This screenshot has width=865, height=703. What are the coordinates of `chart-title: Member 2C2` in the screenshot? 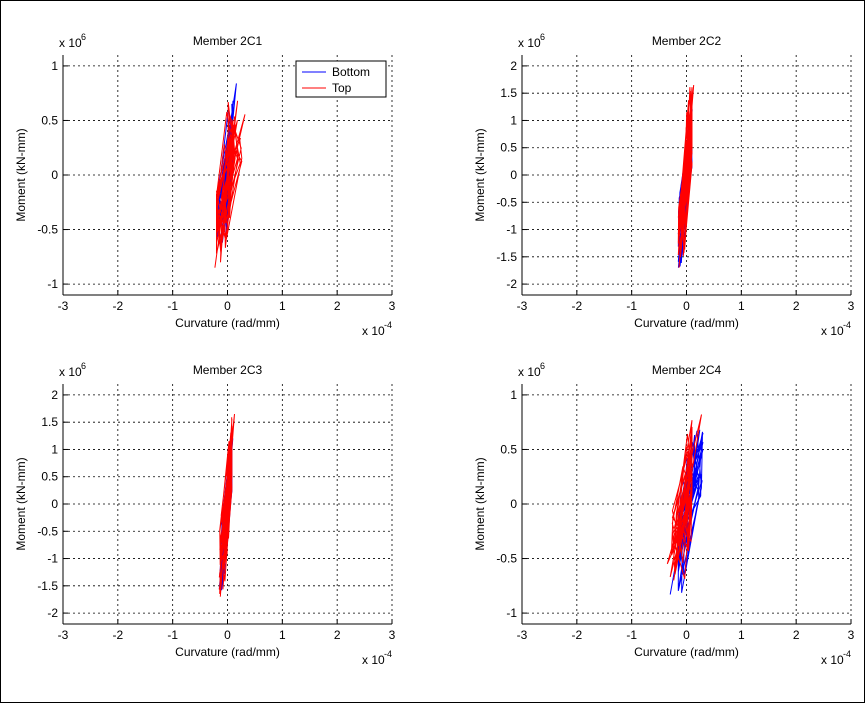 It's located at (687, 41).